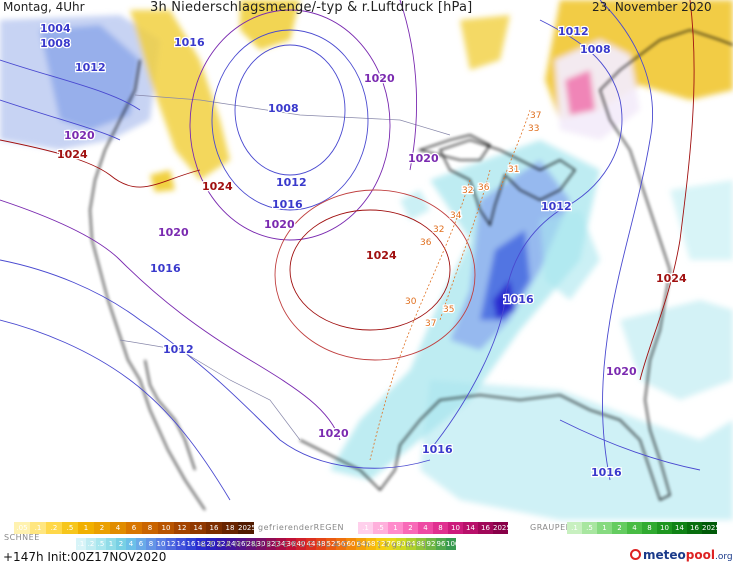  Describe the element at coordinates (22, 528) in the screenshot. I see `snow-swatch: .05` at that location.